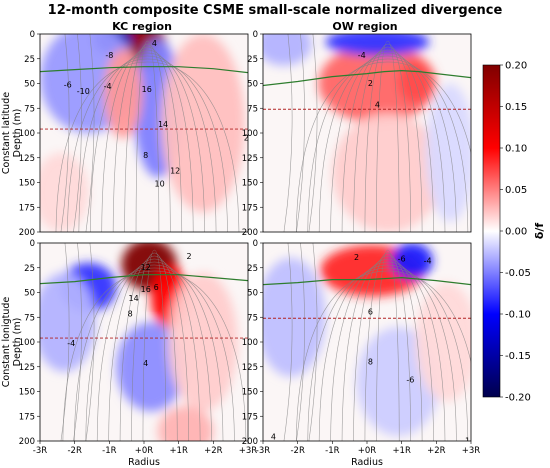  What do you see at coordinates (367, 78) in the screenshot?
I see `mixed-layer-line` at bounding box center [367, 78].